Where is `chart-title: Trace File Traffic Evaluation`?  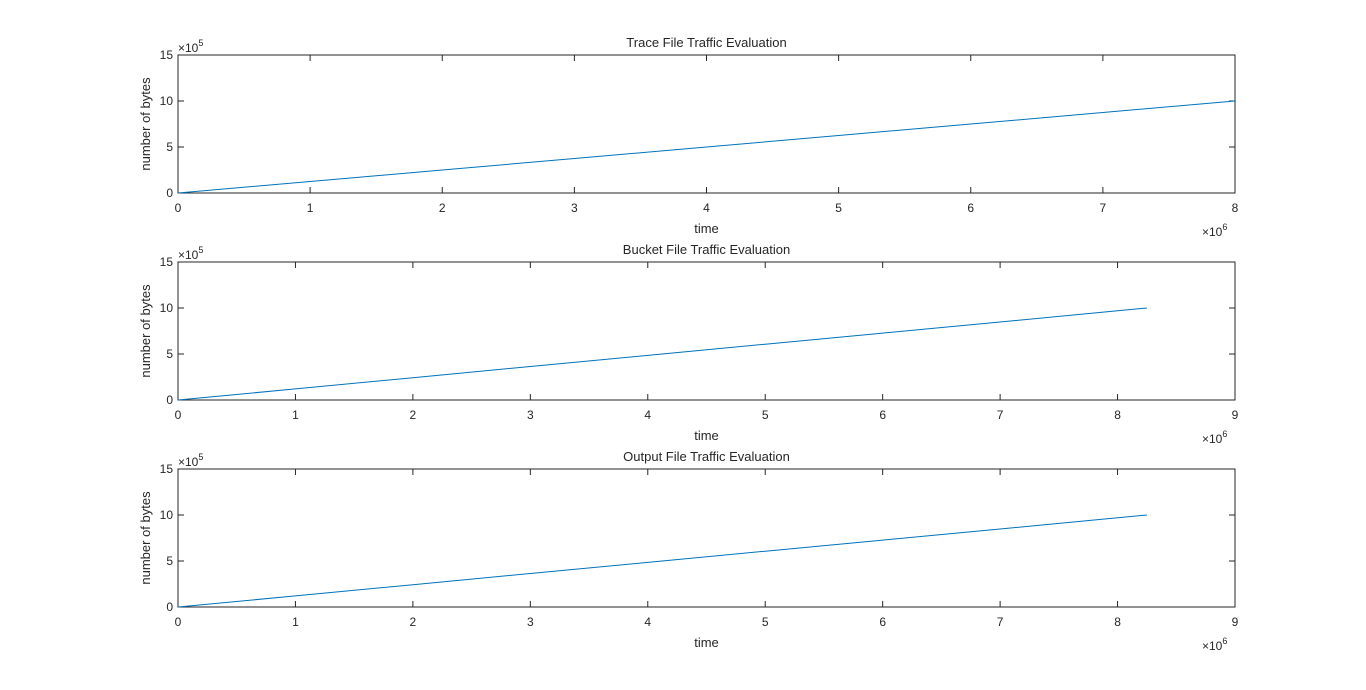 chart-title: Trace File Traffic Evaluation is located at coordinates (706, 42).